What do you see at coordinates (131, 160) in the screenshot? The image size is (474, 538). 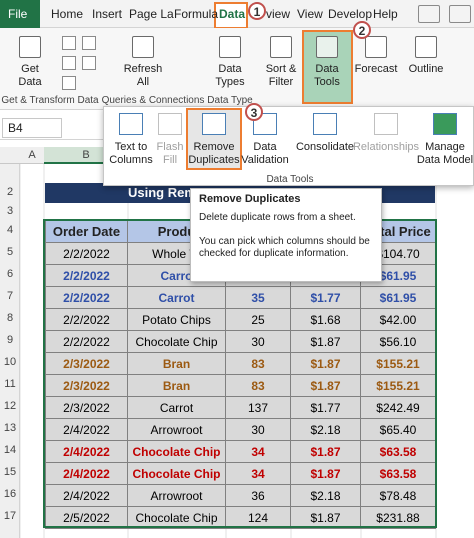 I see `panel-button-label: Columns` at bounding box center [131, 160].